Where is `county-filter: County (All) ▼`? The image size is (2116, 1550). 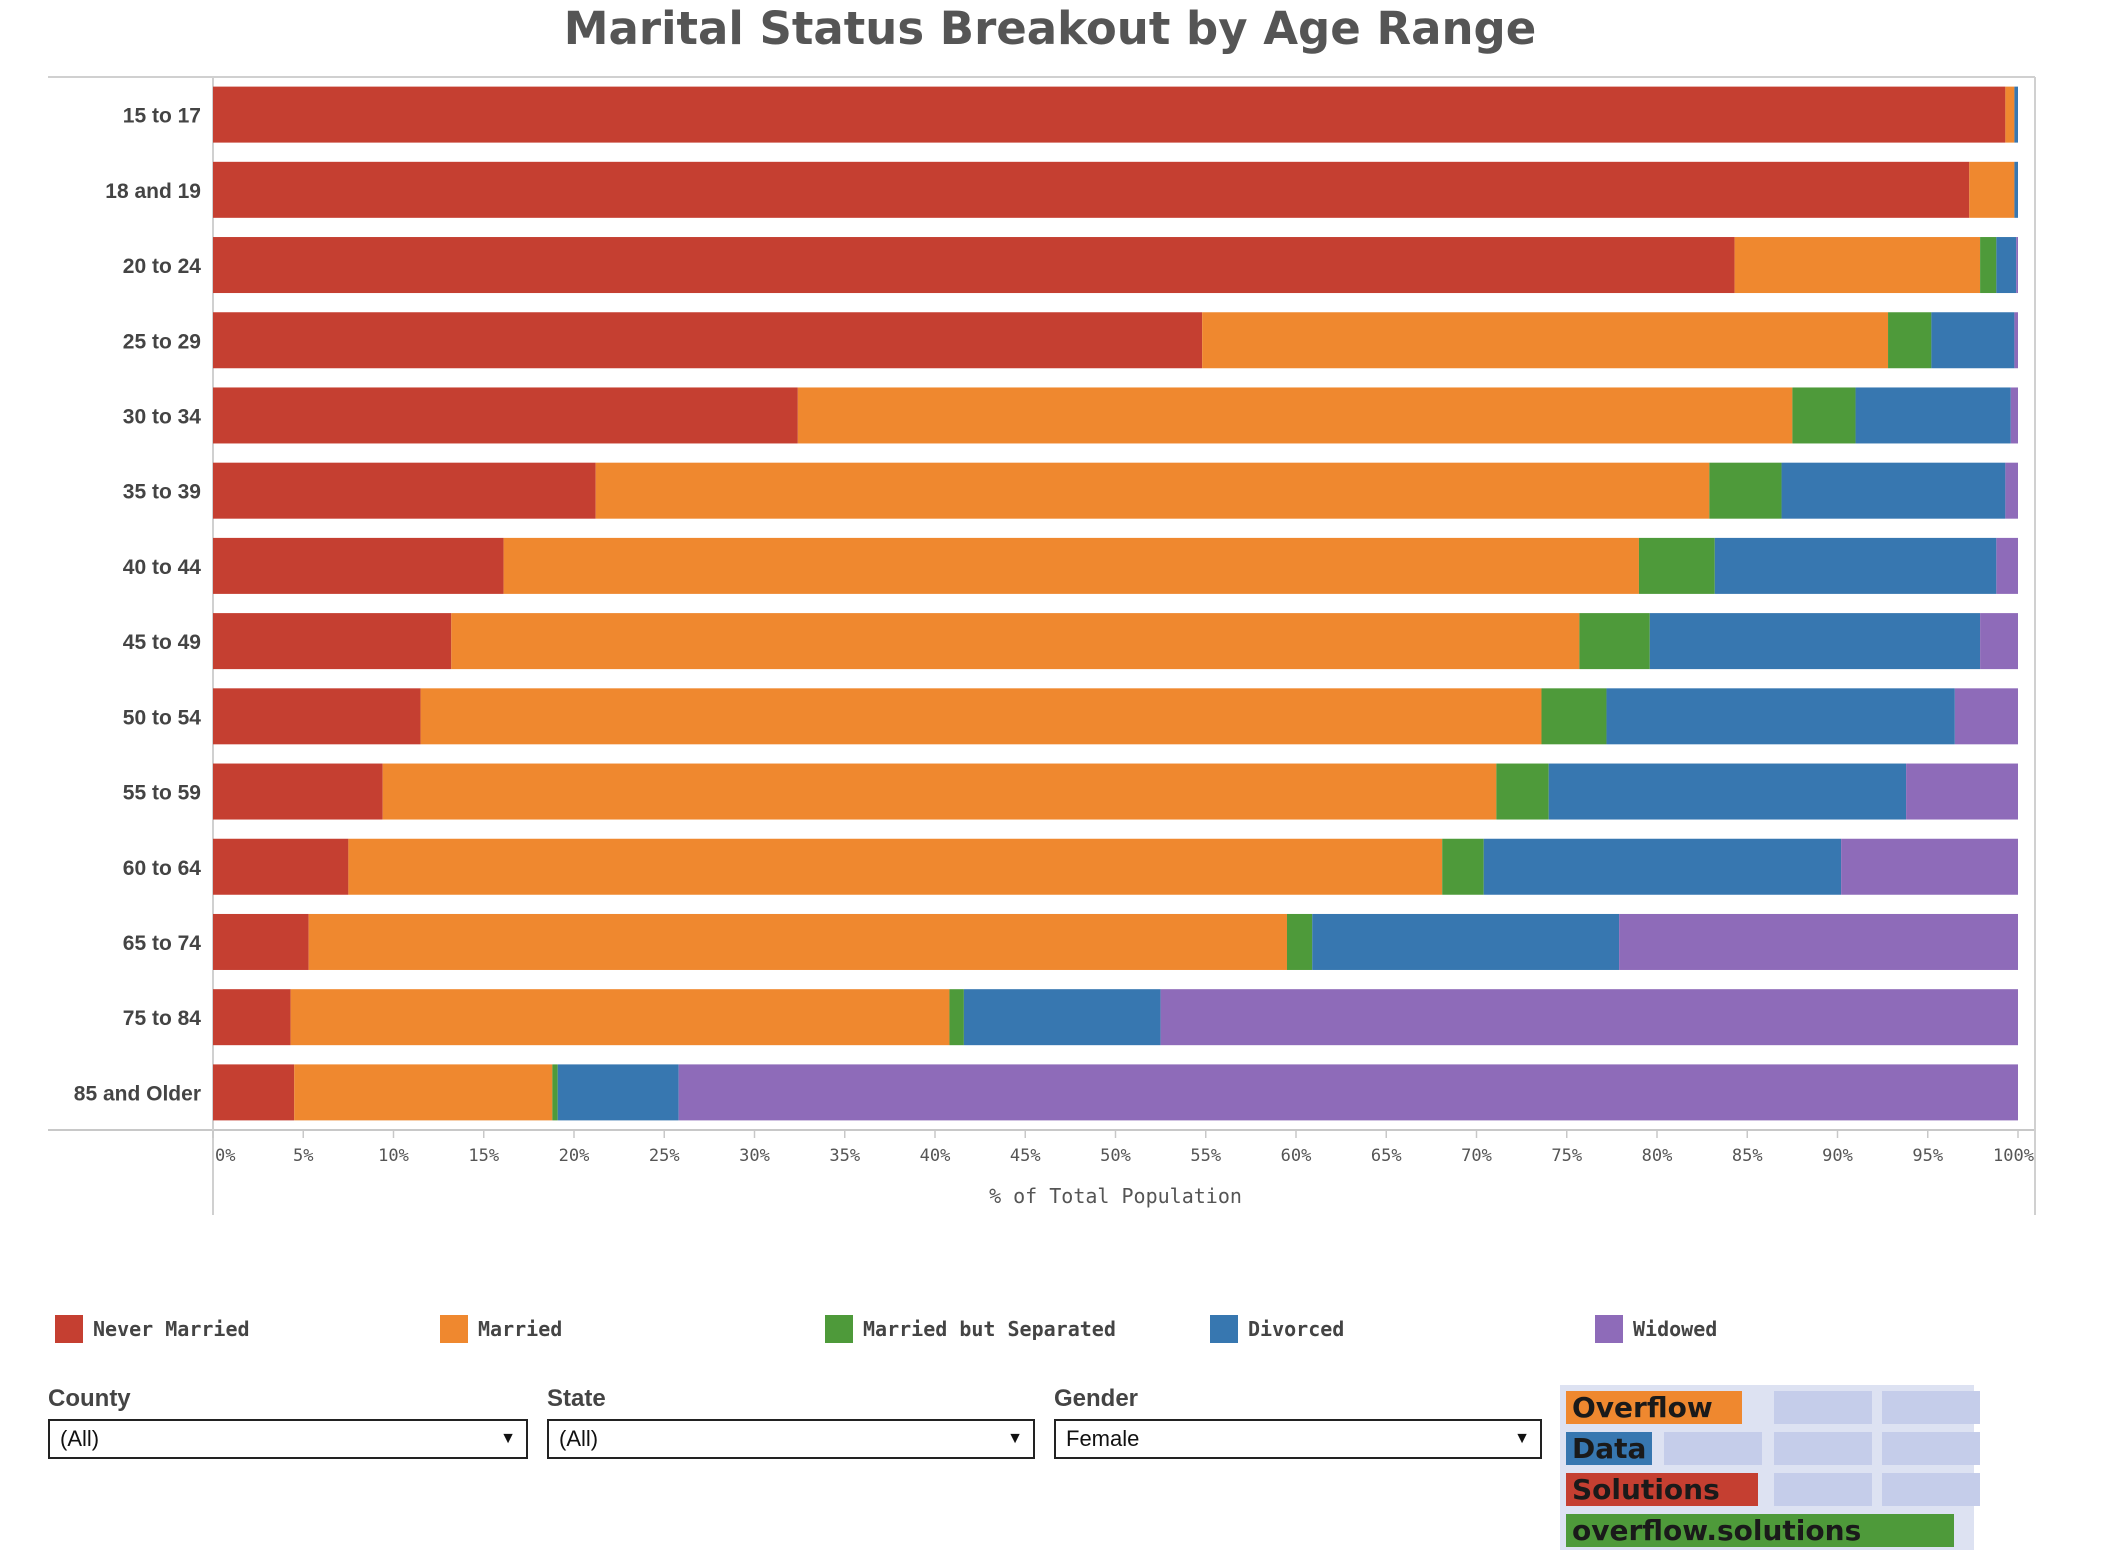
county-filter: County (All) ▼ is located at coordinates (288, 1422).